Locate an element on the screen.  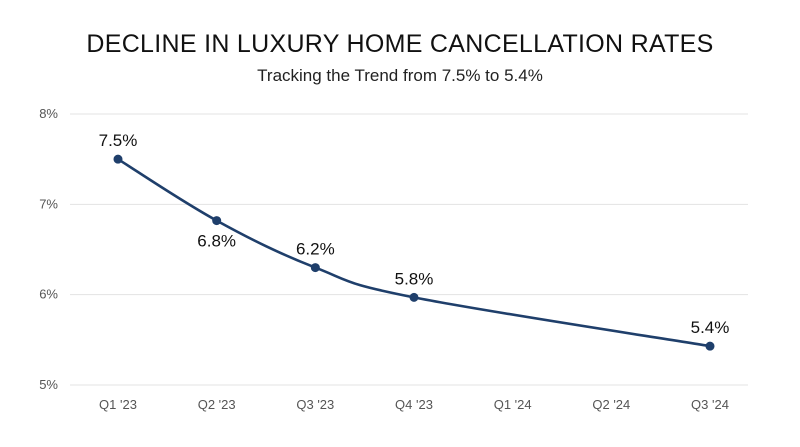
y-tick-label: 6% is located at coordinates (48, 294).